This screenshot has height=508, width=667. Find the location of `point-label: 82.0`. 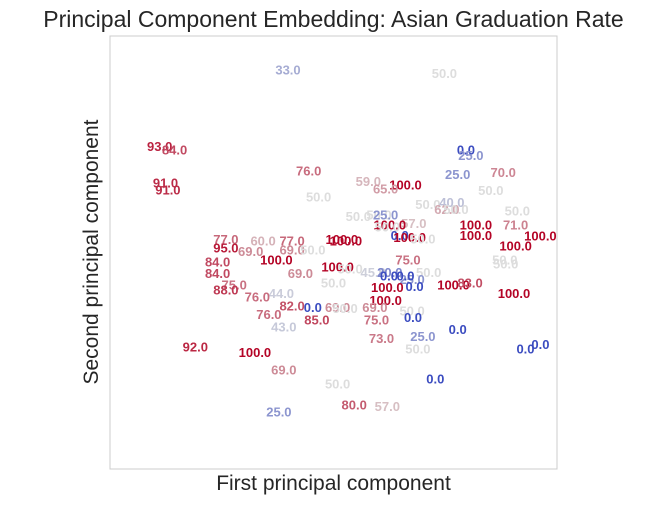

point-label: 82.0 is located at coordinates (291, 305).